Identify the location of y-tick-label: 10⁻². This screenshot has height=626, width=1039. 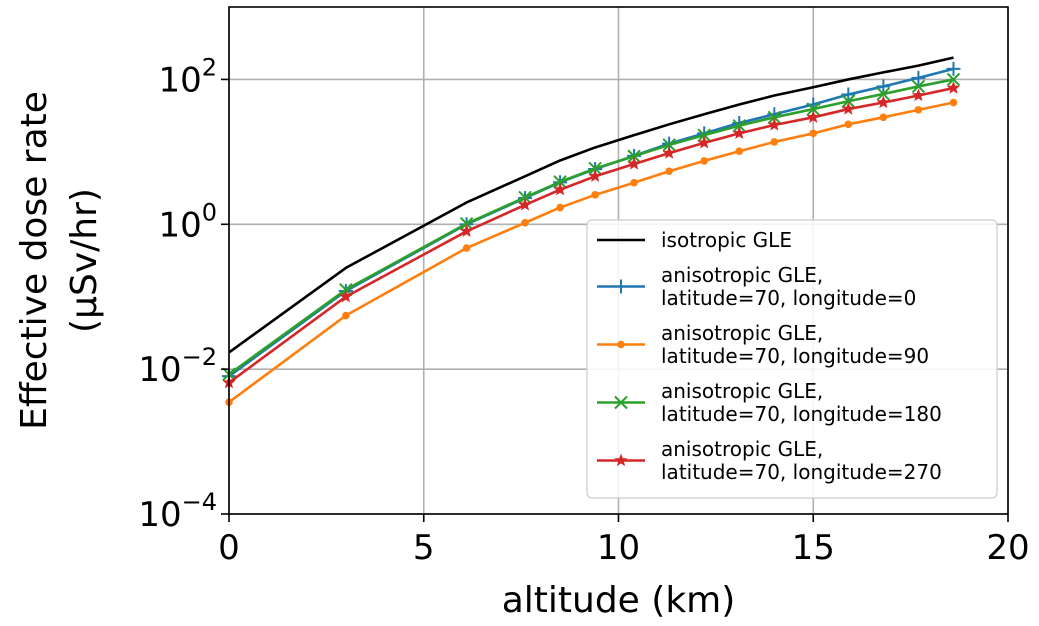
(177, 366).